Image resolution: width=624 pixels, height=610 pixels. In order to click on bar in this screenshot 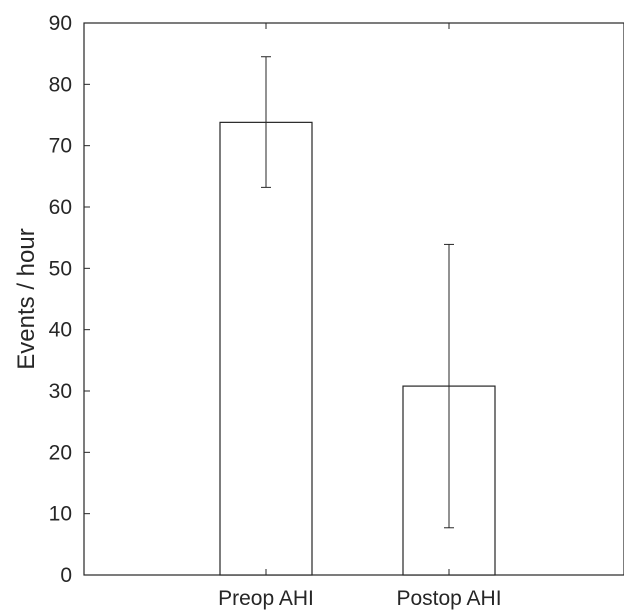, I will do `click(266, 348)`.